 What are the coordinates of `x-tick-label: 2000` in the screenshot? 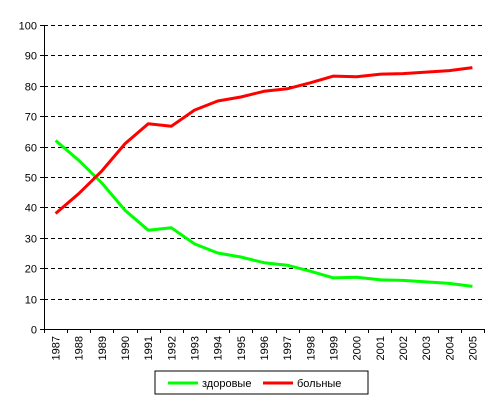 It's located at (358, 348).